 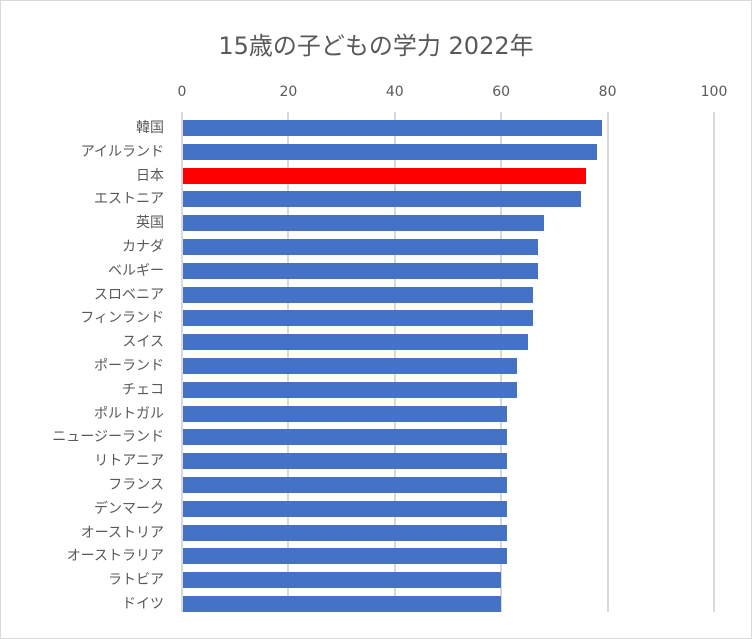 I want to click on x-tick-label: 20, so click(x=288, y=92).